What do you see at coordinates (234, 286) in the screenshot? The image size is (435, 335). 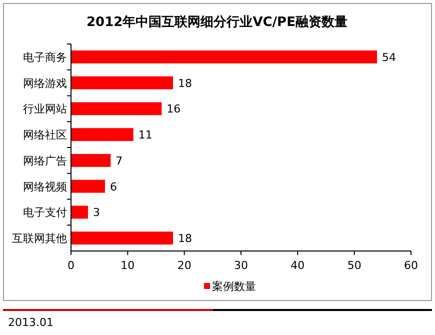 I see `legend-label: 案例数量` at bounding box center [234, 286].